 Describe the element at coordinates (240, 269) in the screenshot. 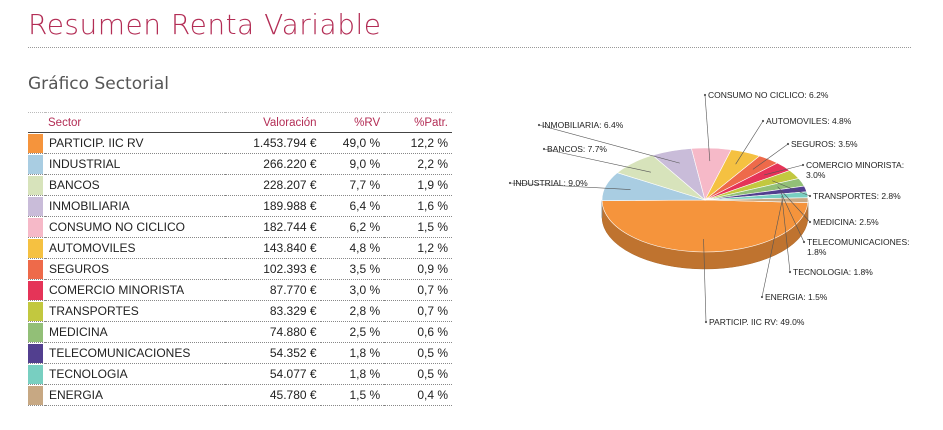

I see `table-row: SEGUROS 102.393 € 3,5 % 0,9 %` at that location.